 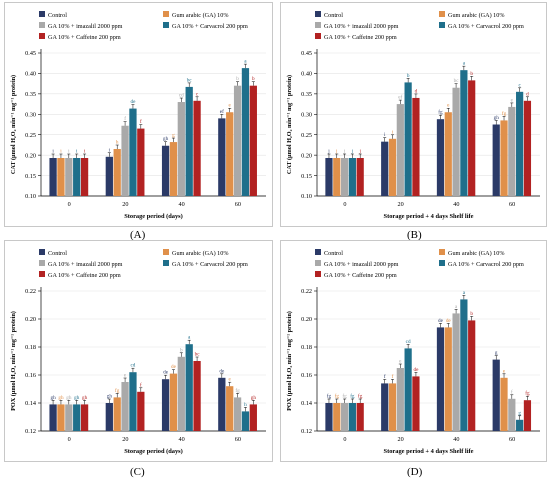 I want to click on x-tick-label: 40, so click(x=182, y=204).